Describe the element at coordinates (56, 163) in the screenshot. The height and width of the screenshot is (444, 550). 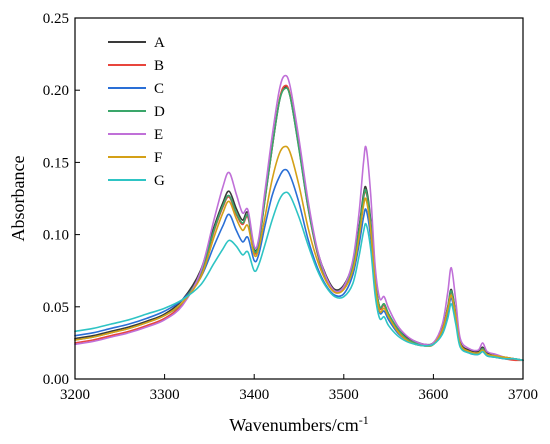
I see `y-tick-label: 0.15` at that location.